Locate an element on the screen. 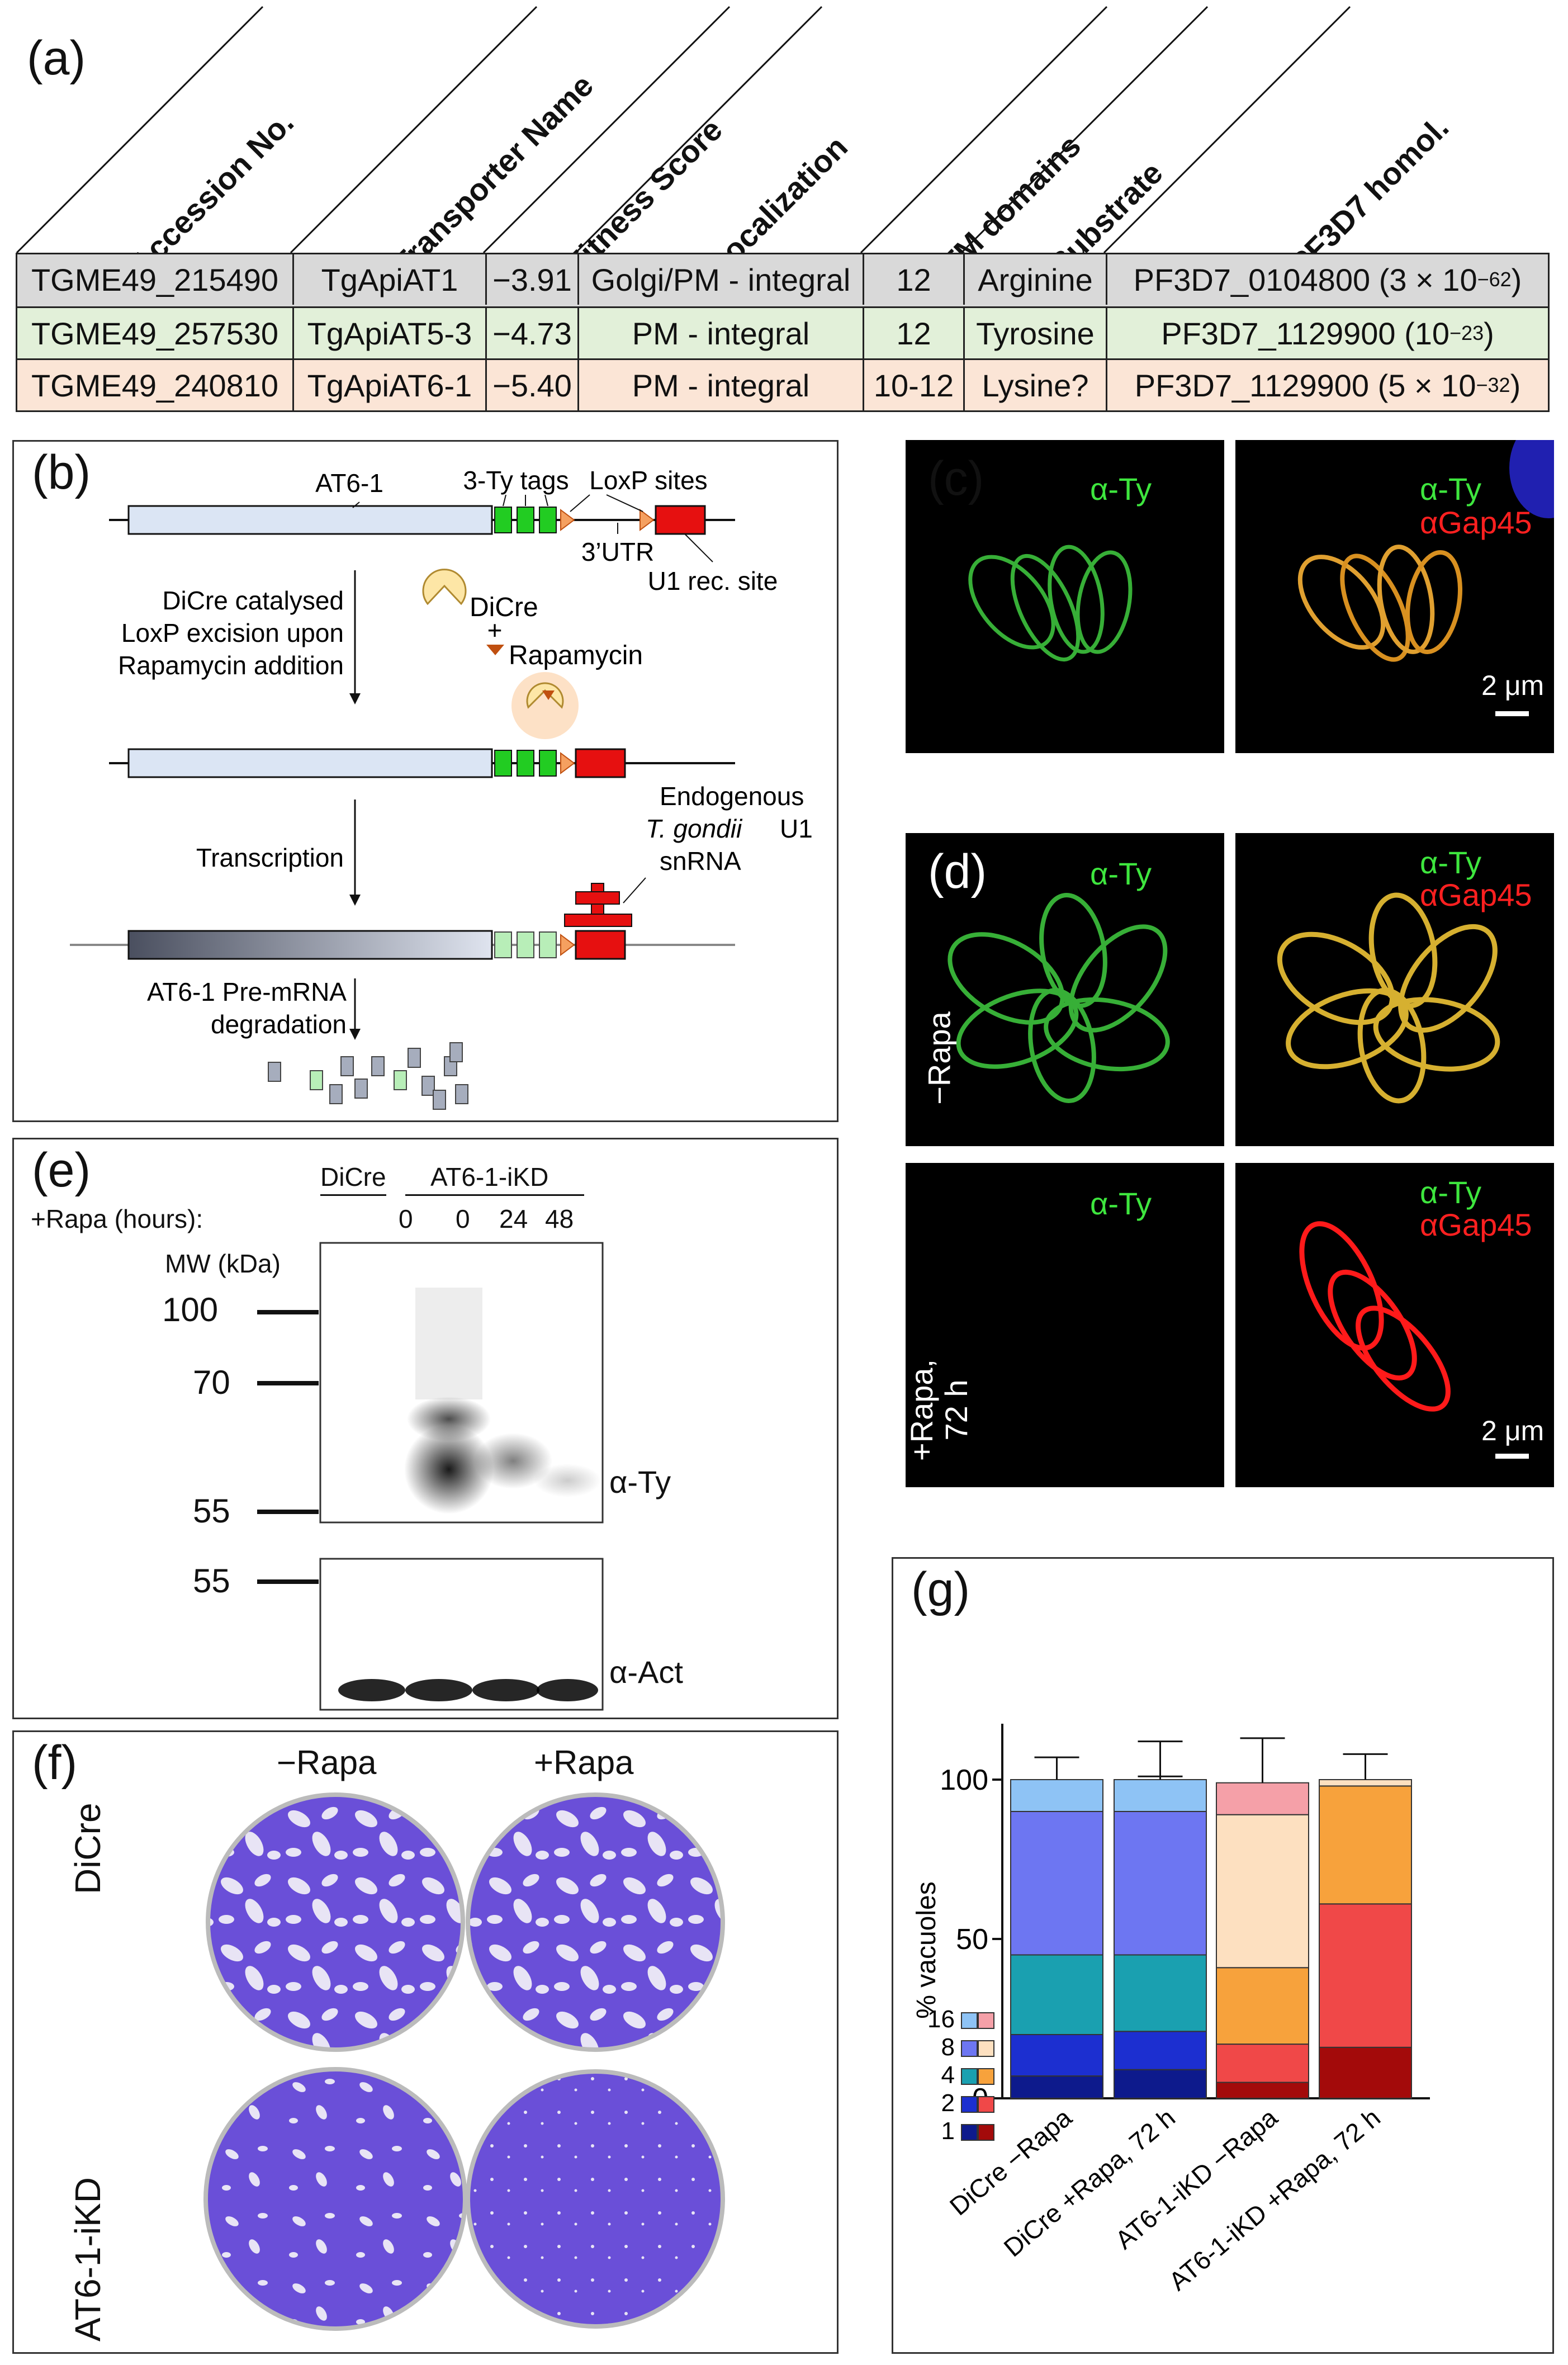 The width and height of the screenshot is (1568, 2365). svg-text: AT6-1 Pre-mRNA is located at coordinates (247, 991).